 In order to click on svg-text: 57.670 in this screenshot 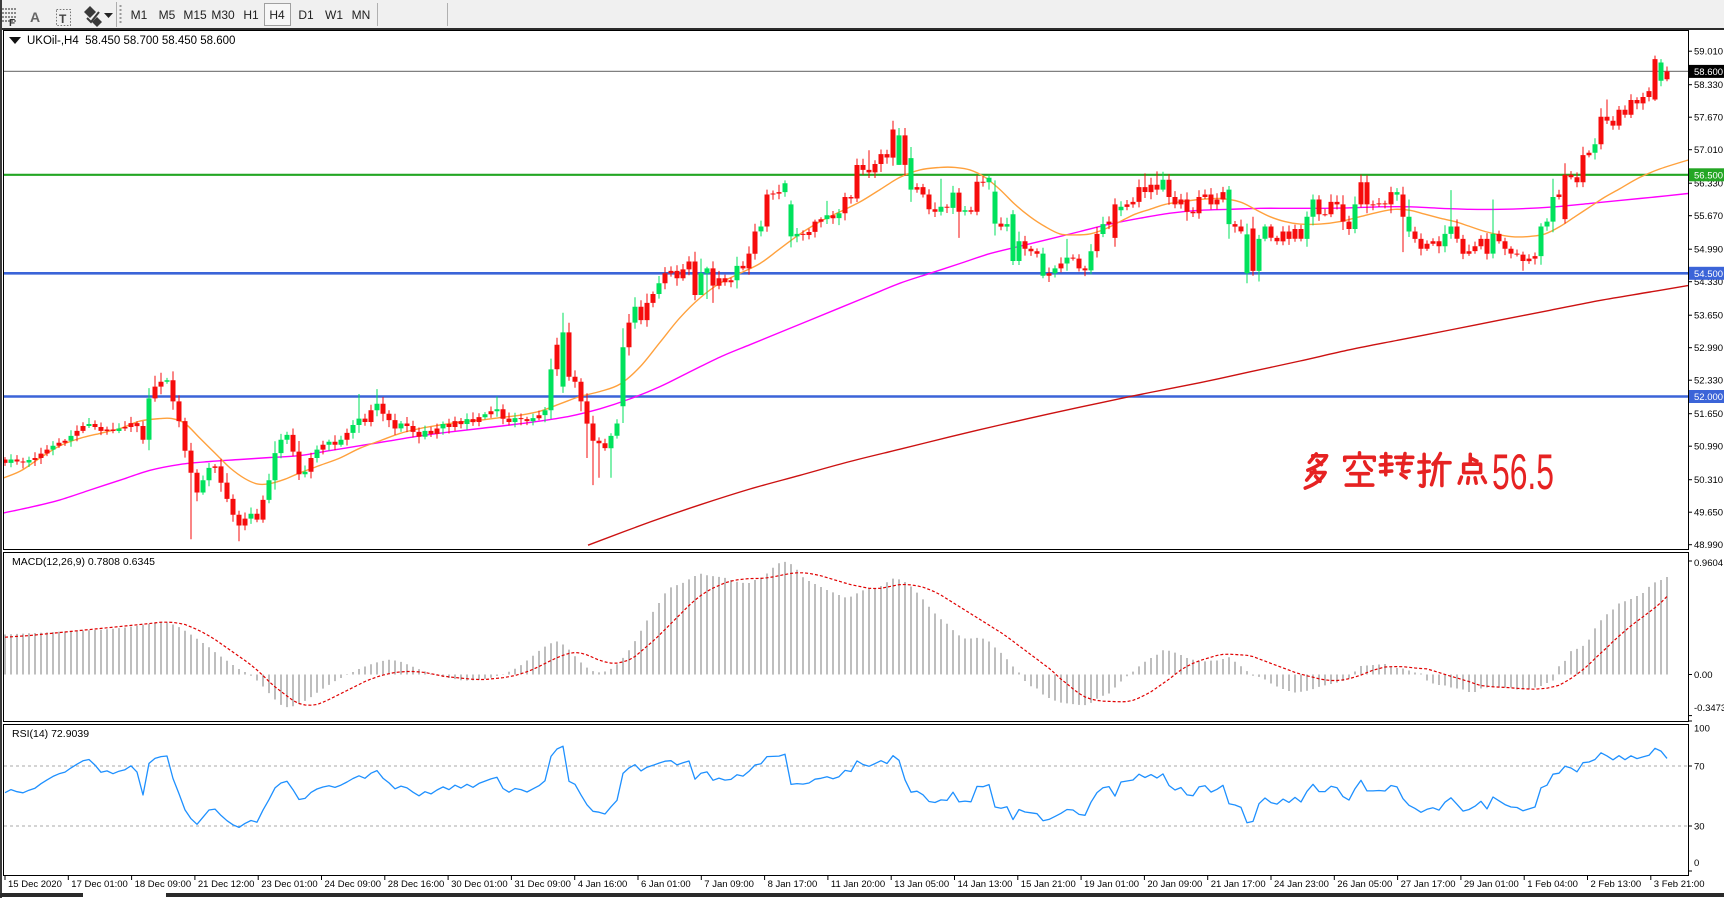, I will do `click(1708, 118)`.